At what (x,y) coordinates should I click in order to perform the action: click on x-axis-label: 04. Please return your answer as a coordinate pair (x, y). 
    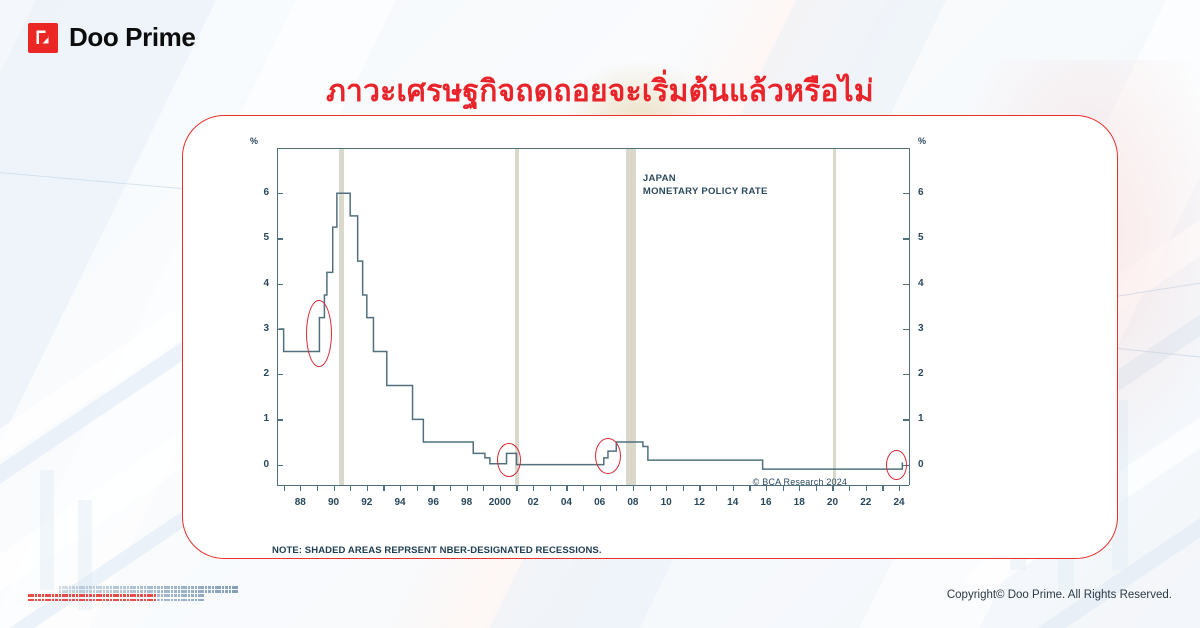
    Looking at the image, I should click on (566, 502).